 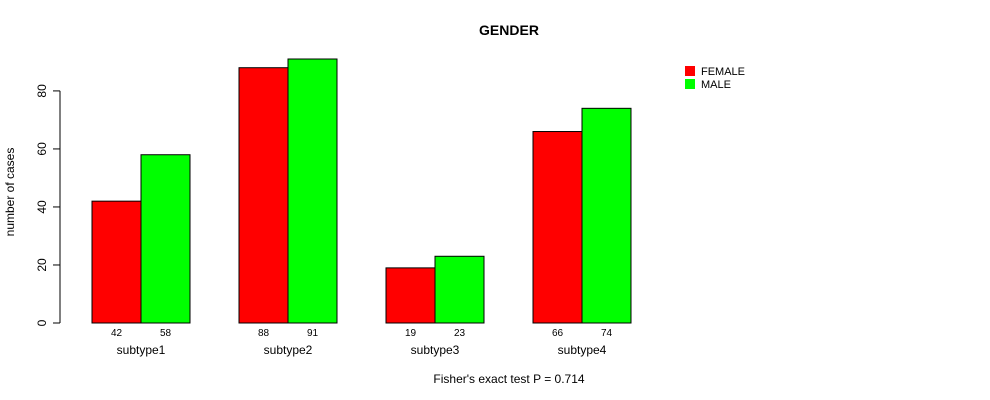 What do you see at coordinates (582, 350) in the screenshot?
I see `category-label-subtype4: subtype4` at bounding box center [582, 350].